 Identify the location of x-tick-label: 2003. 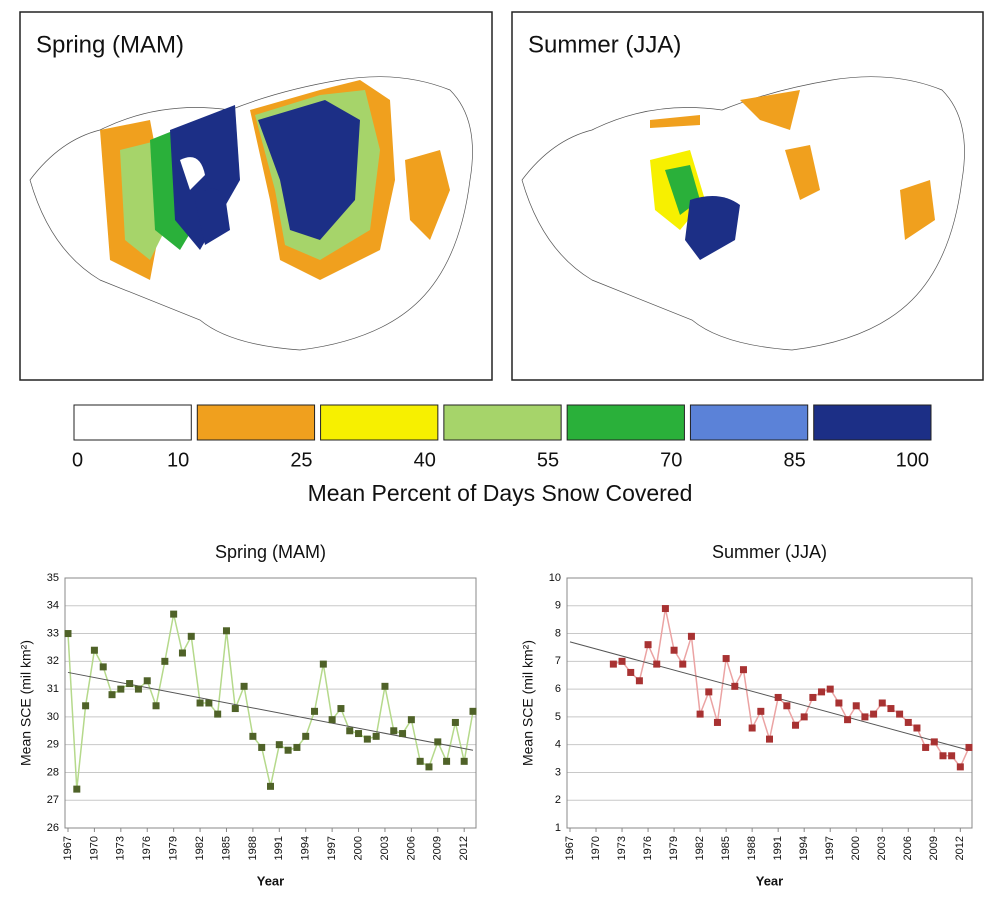
(385, 848).